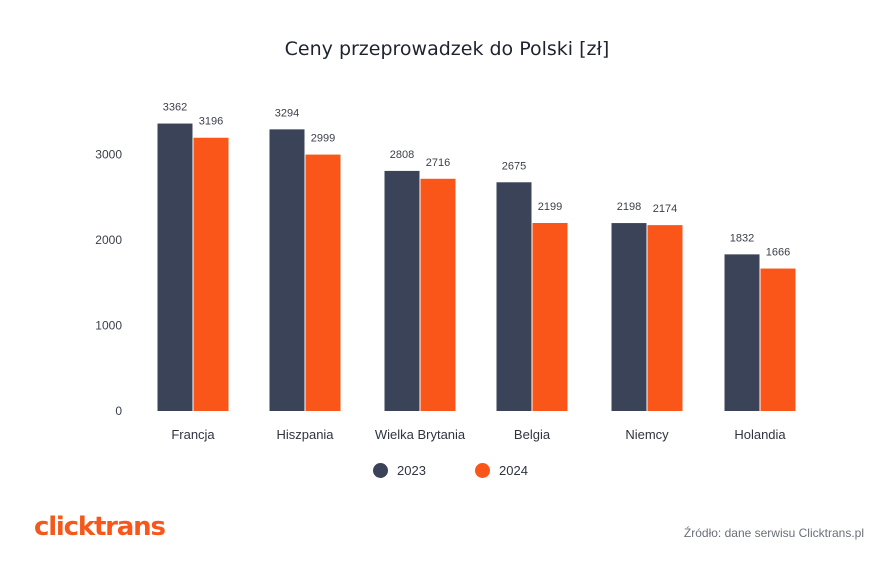 The width and height of the screenshot is (894, 561). Describe the element at coordinates (287, 113) in the screenshot. I see `bar-value-label: 3294` at that location.